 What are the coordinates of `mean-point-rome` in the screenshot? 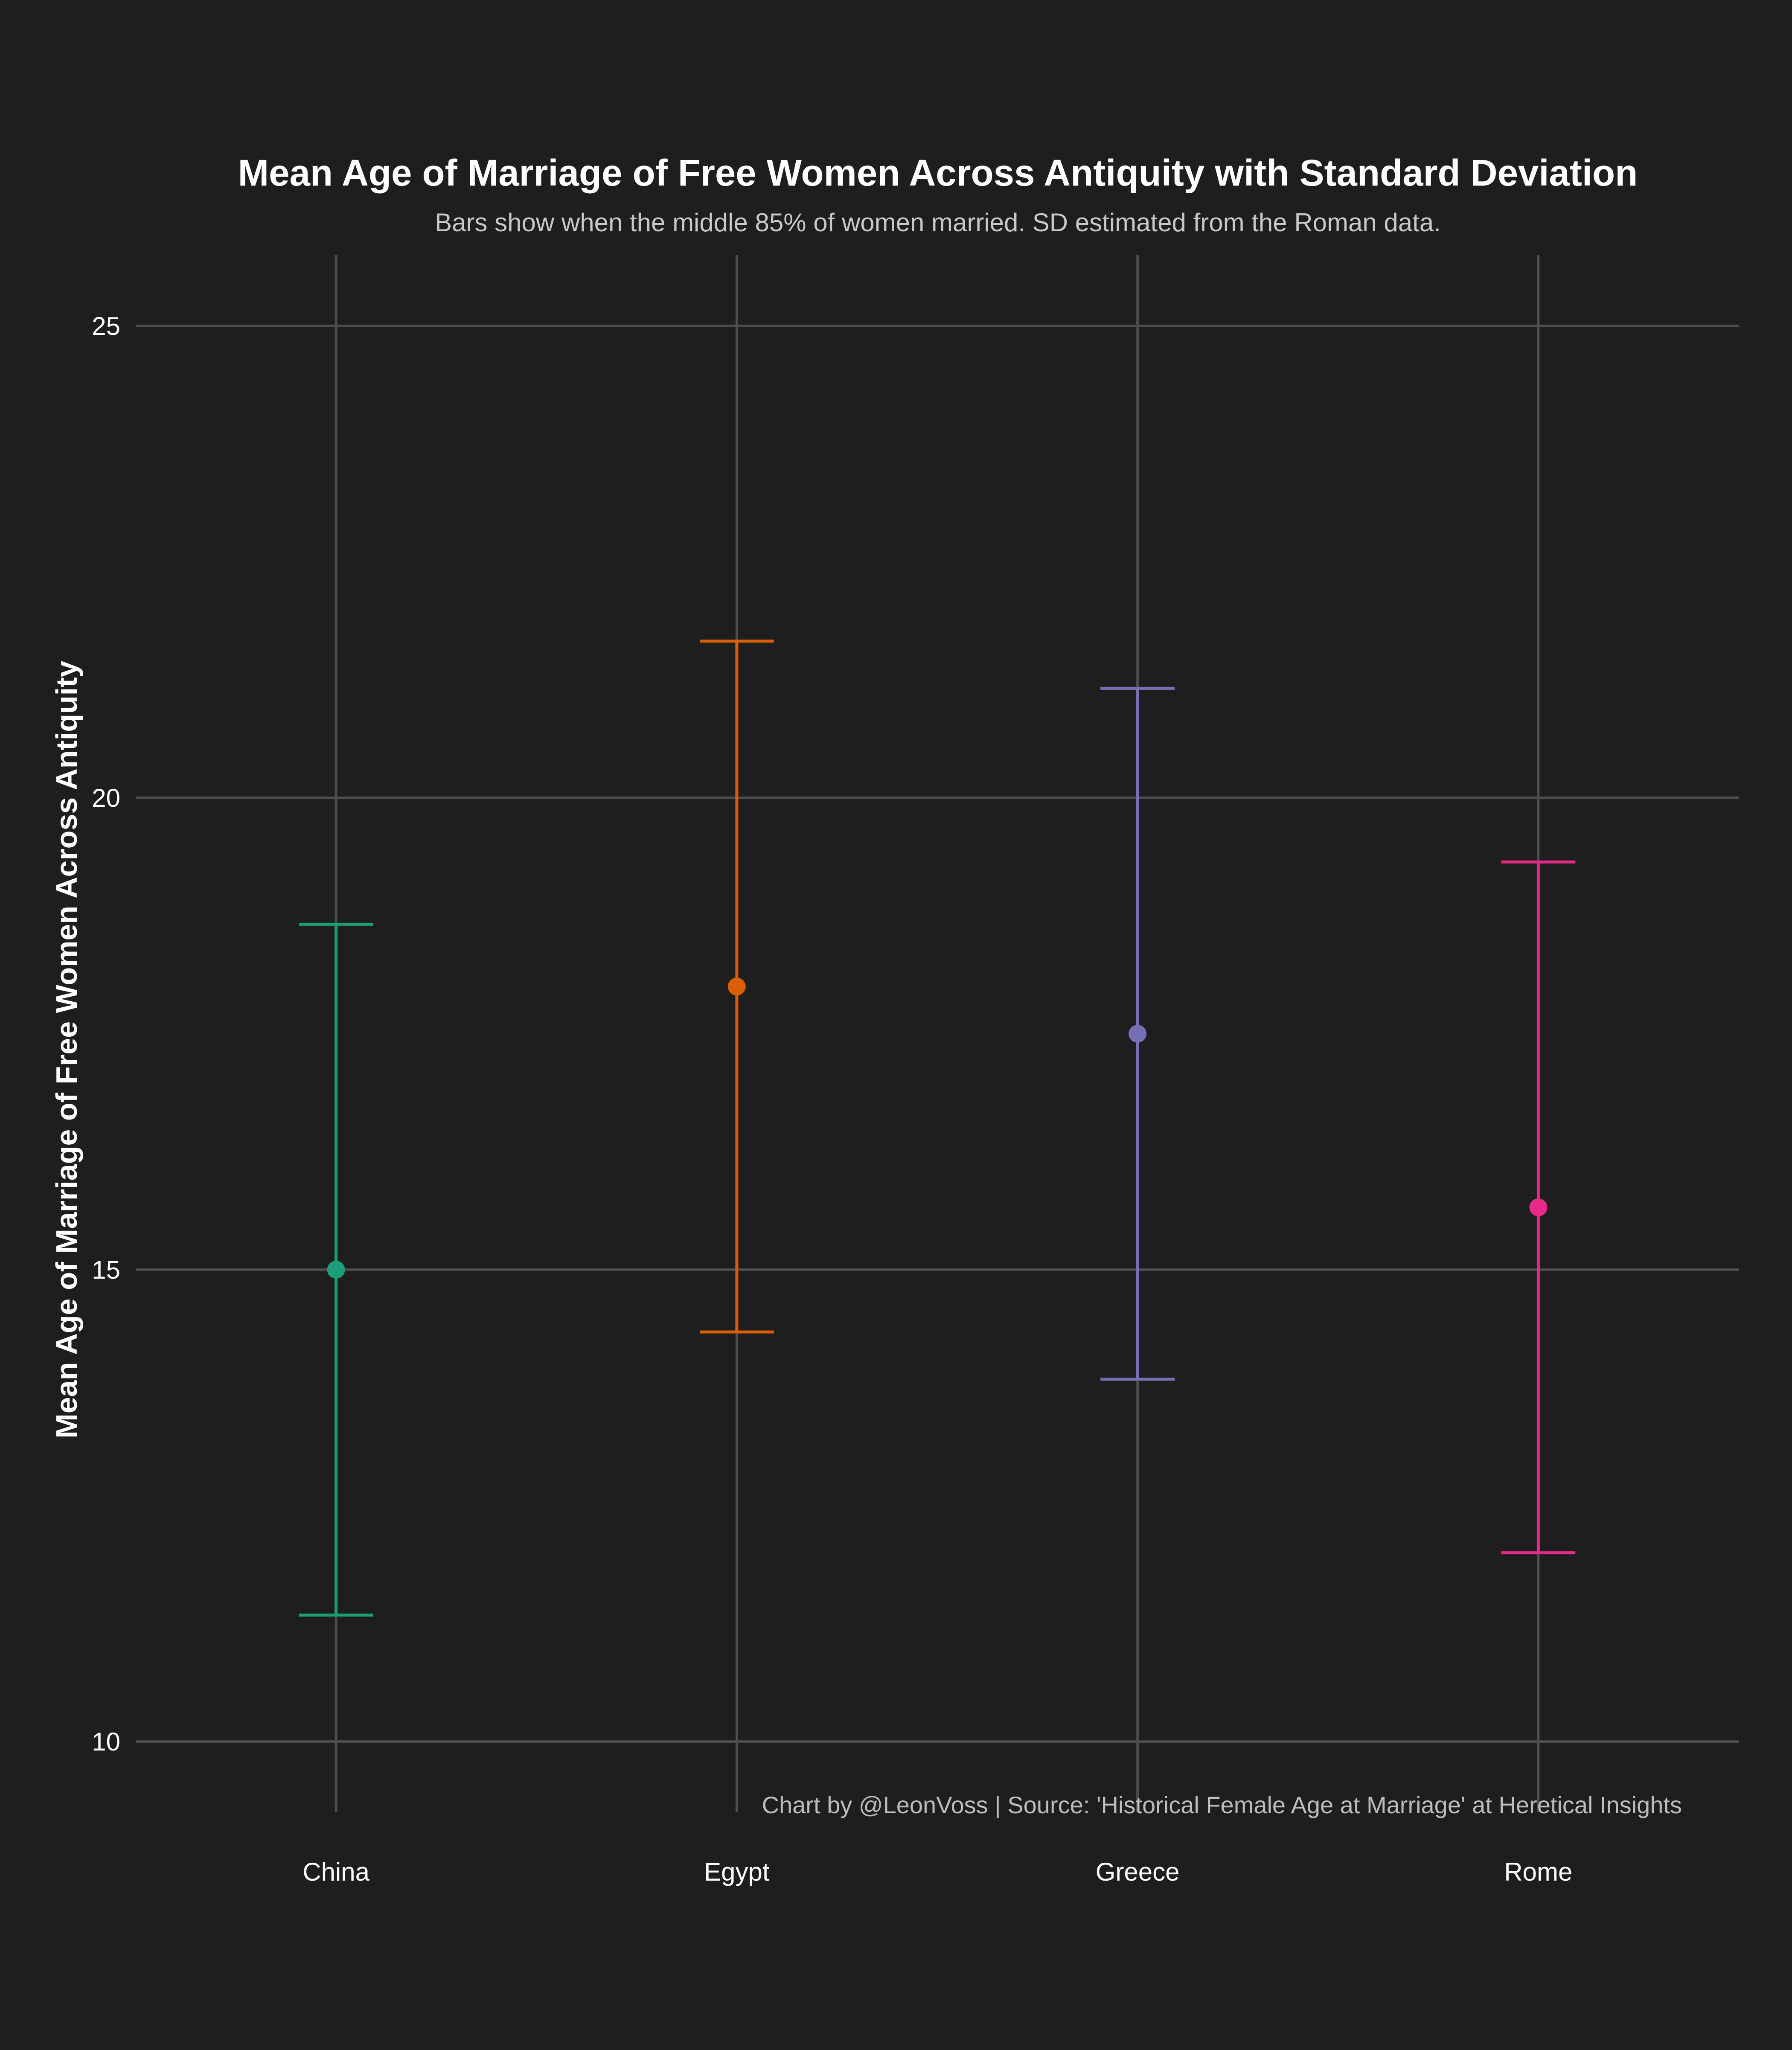 It's located at (1538, 1207).